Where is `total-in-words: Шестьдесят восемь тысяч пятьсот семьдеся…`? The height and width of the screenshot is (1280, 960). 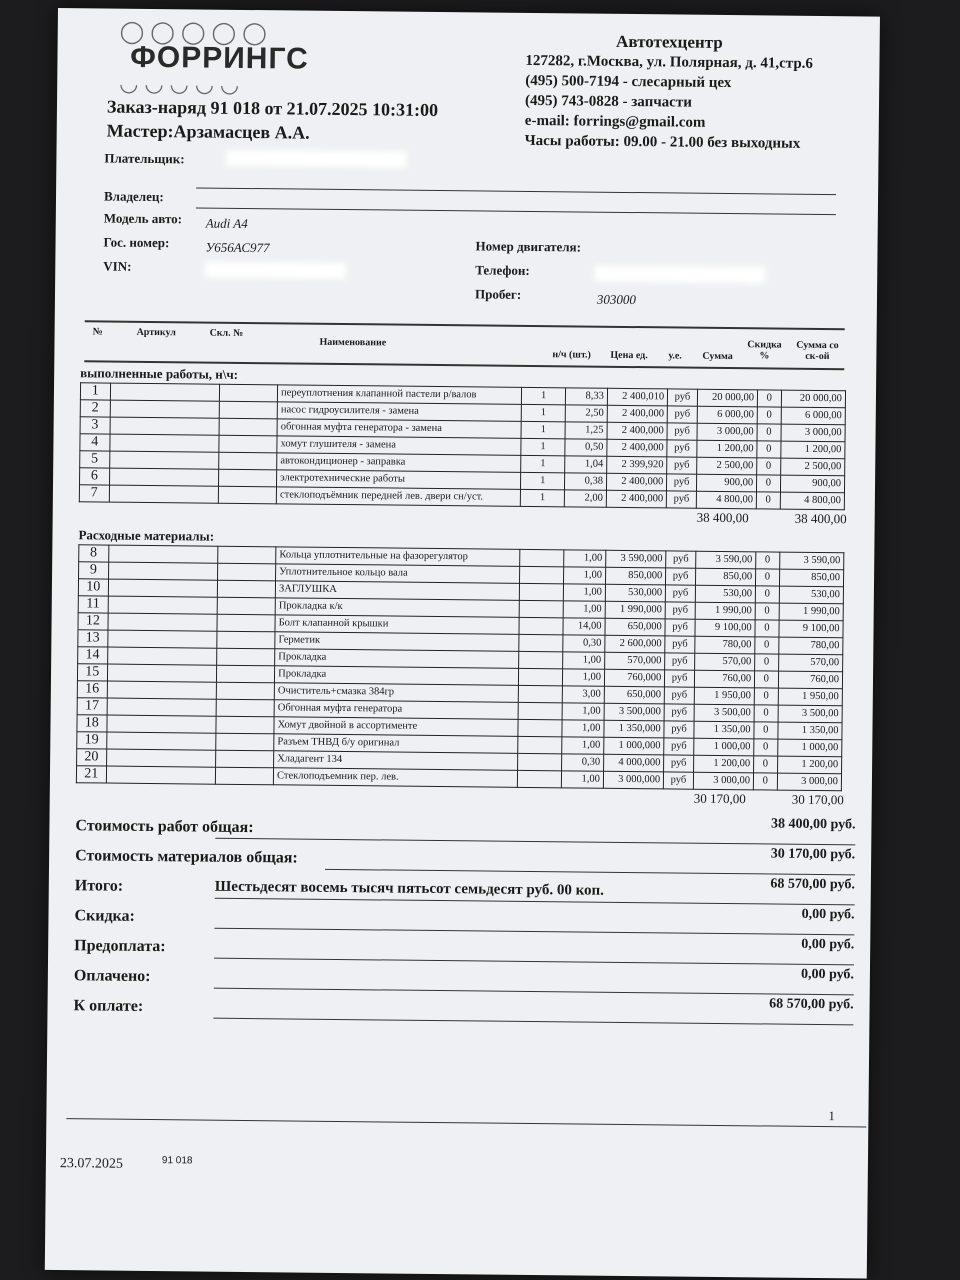
total-in-words: Шестьдесят восемь тысяч пятьсот семьдеся… is located at coordinates (409, 888).